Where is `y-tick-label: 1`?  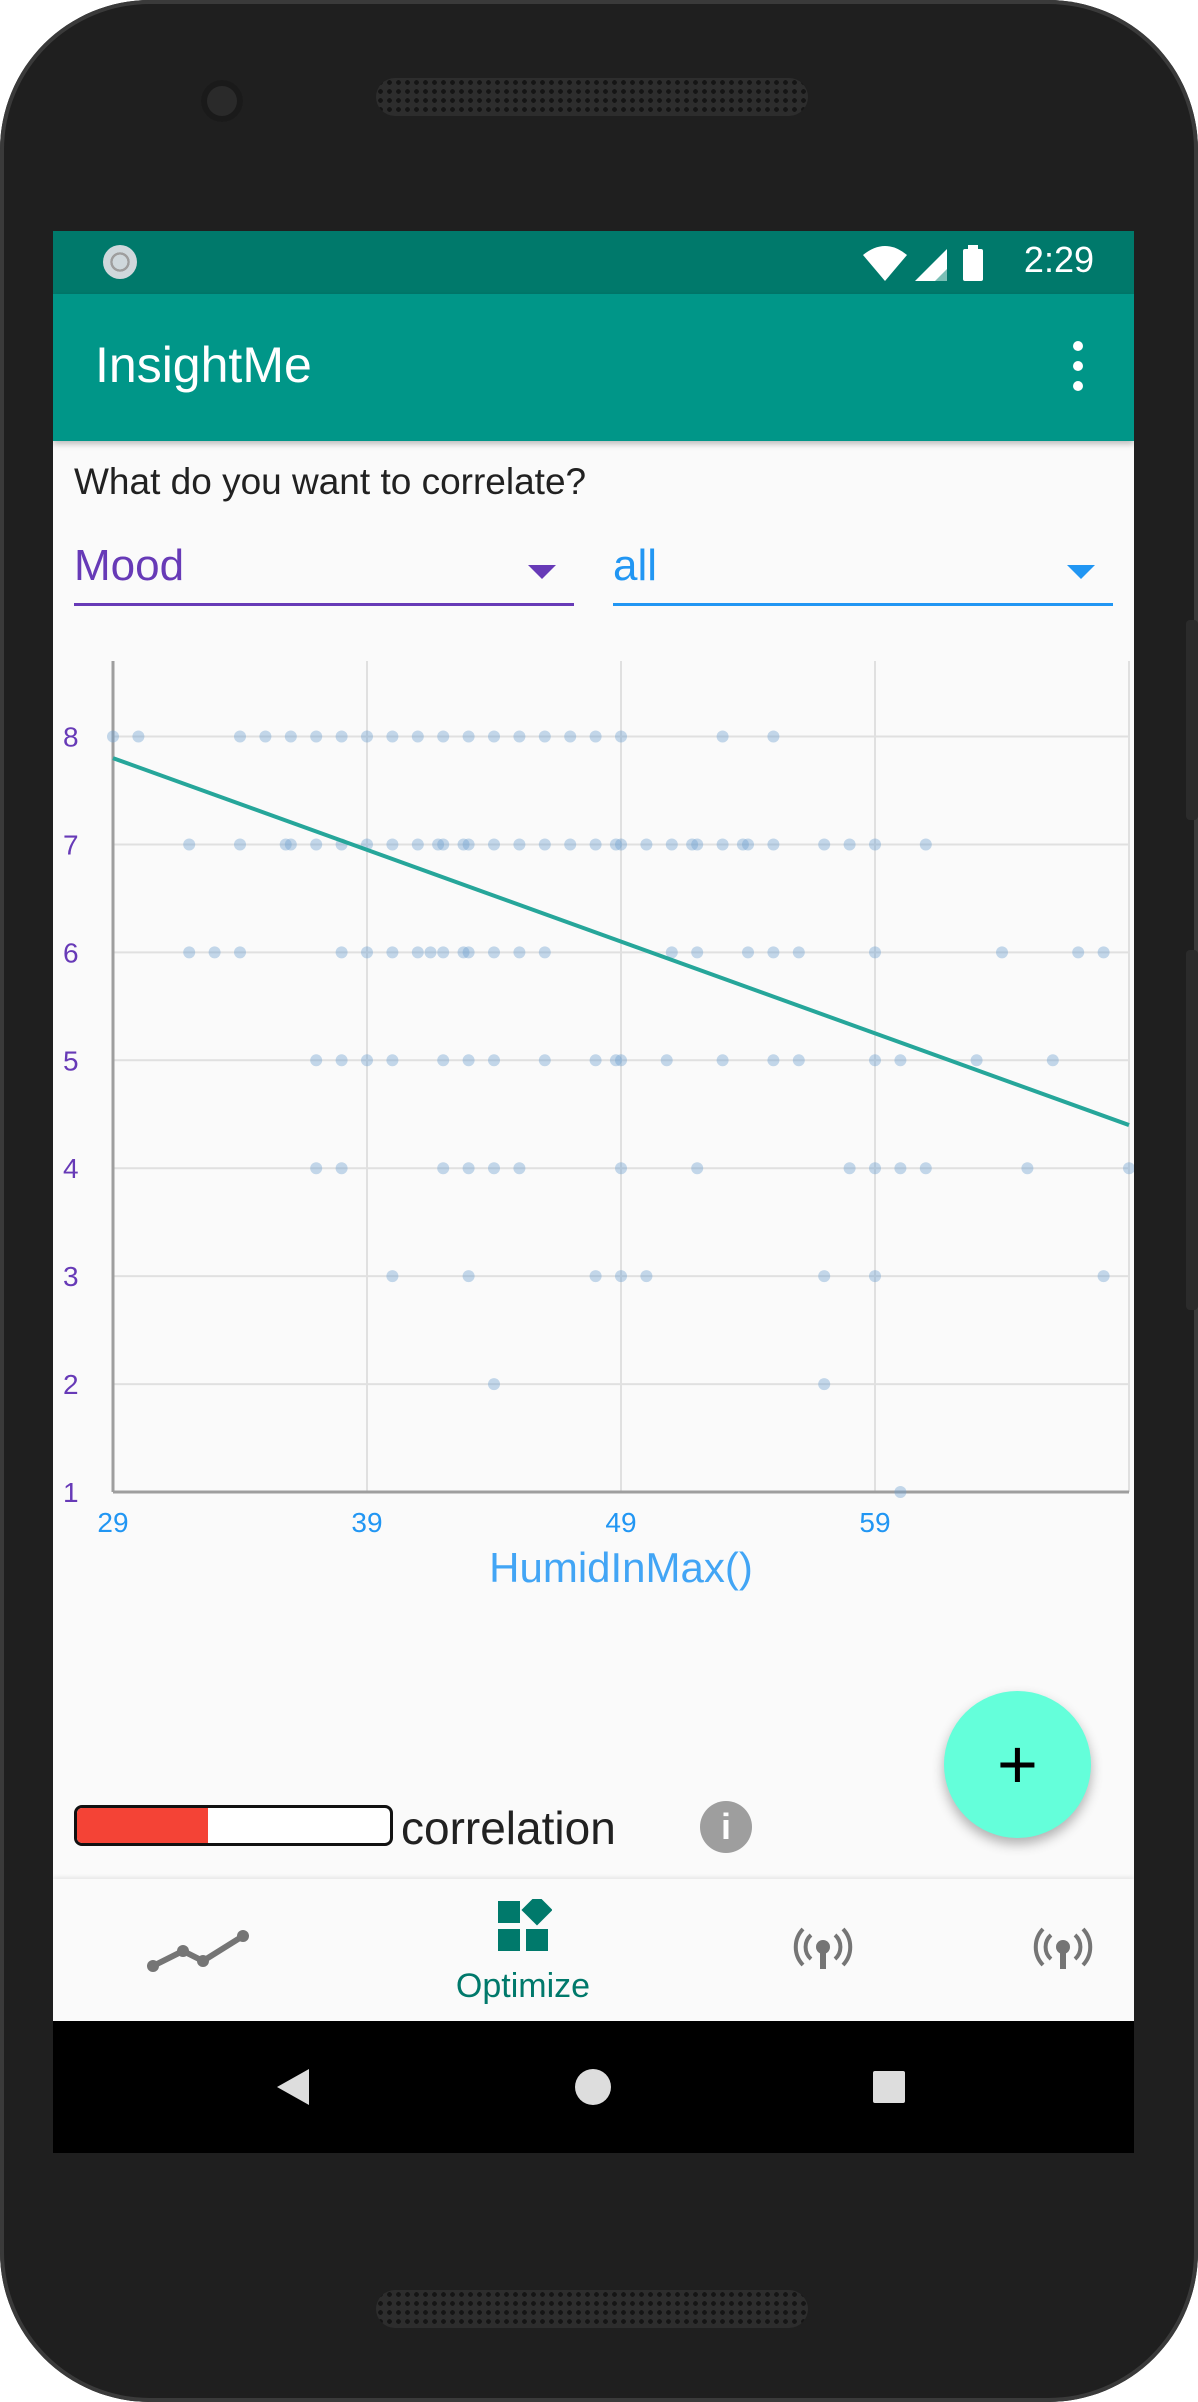
y-tick-label: 1 is located at coordinates (71, 1492).